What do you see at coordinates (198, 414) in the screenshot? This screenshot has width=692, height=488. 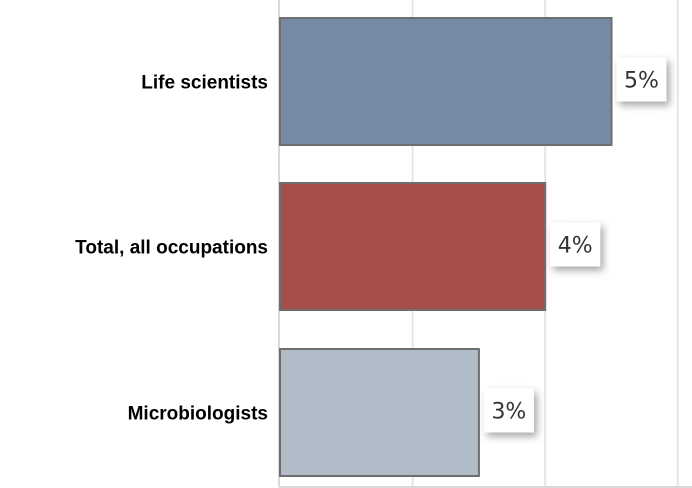 I see `category-label: Microbiologists` at bounding box center [198, 414].